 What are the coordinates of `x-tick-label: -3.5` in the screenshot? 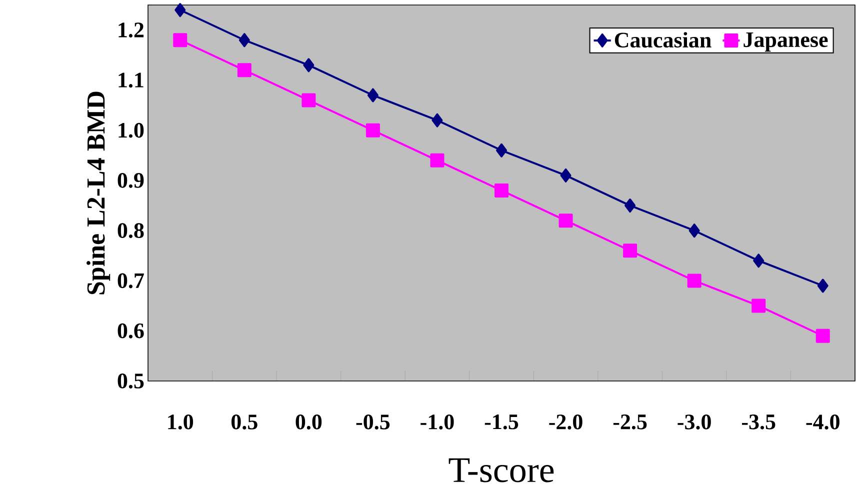 It's located at (759, 422).